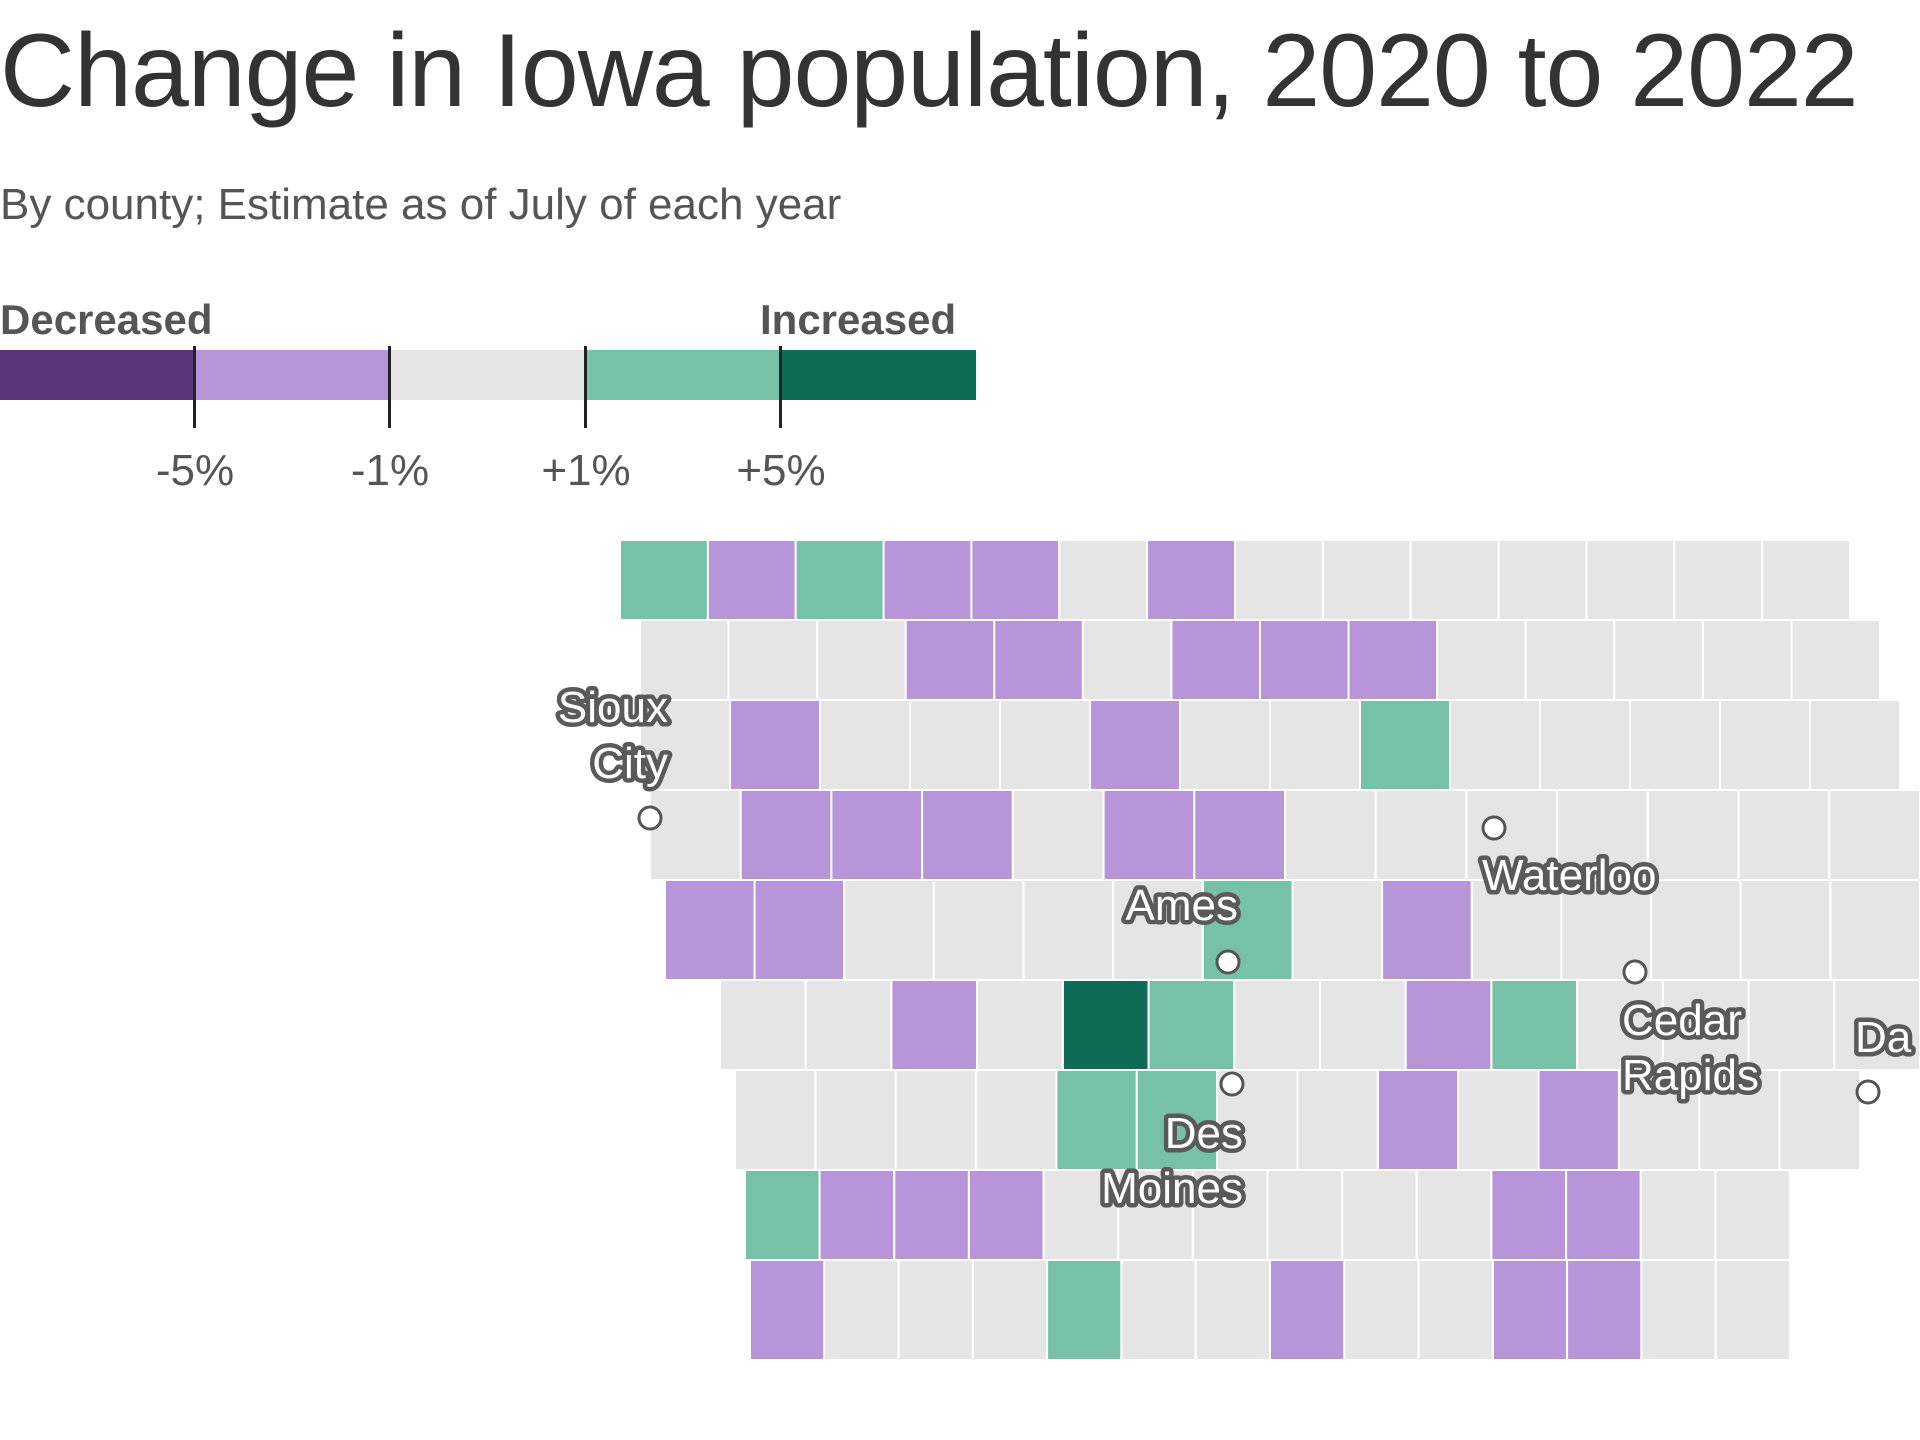 Image resolution: width=1920 pixels, height=1440 pixels. I want to click on city-label: Moines, so click(1172, 1188).